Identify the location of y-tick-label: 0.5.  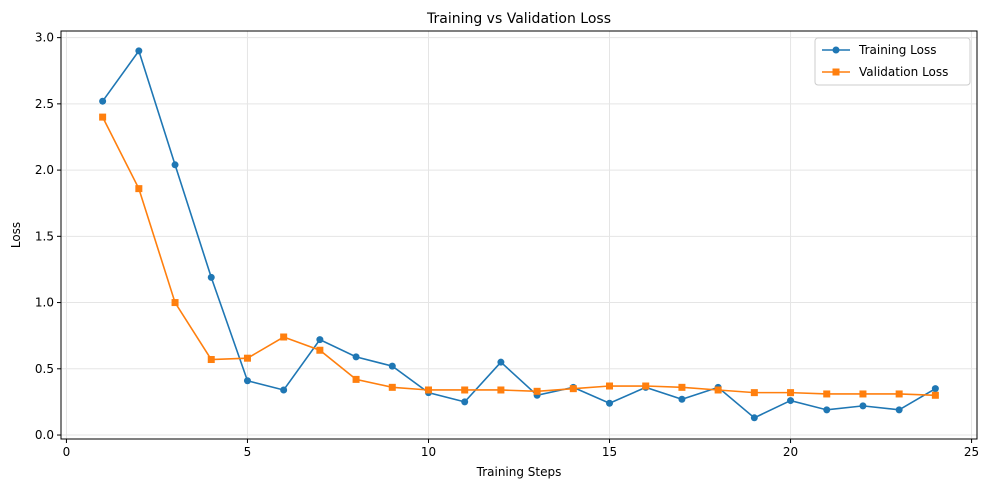
(44, 369).